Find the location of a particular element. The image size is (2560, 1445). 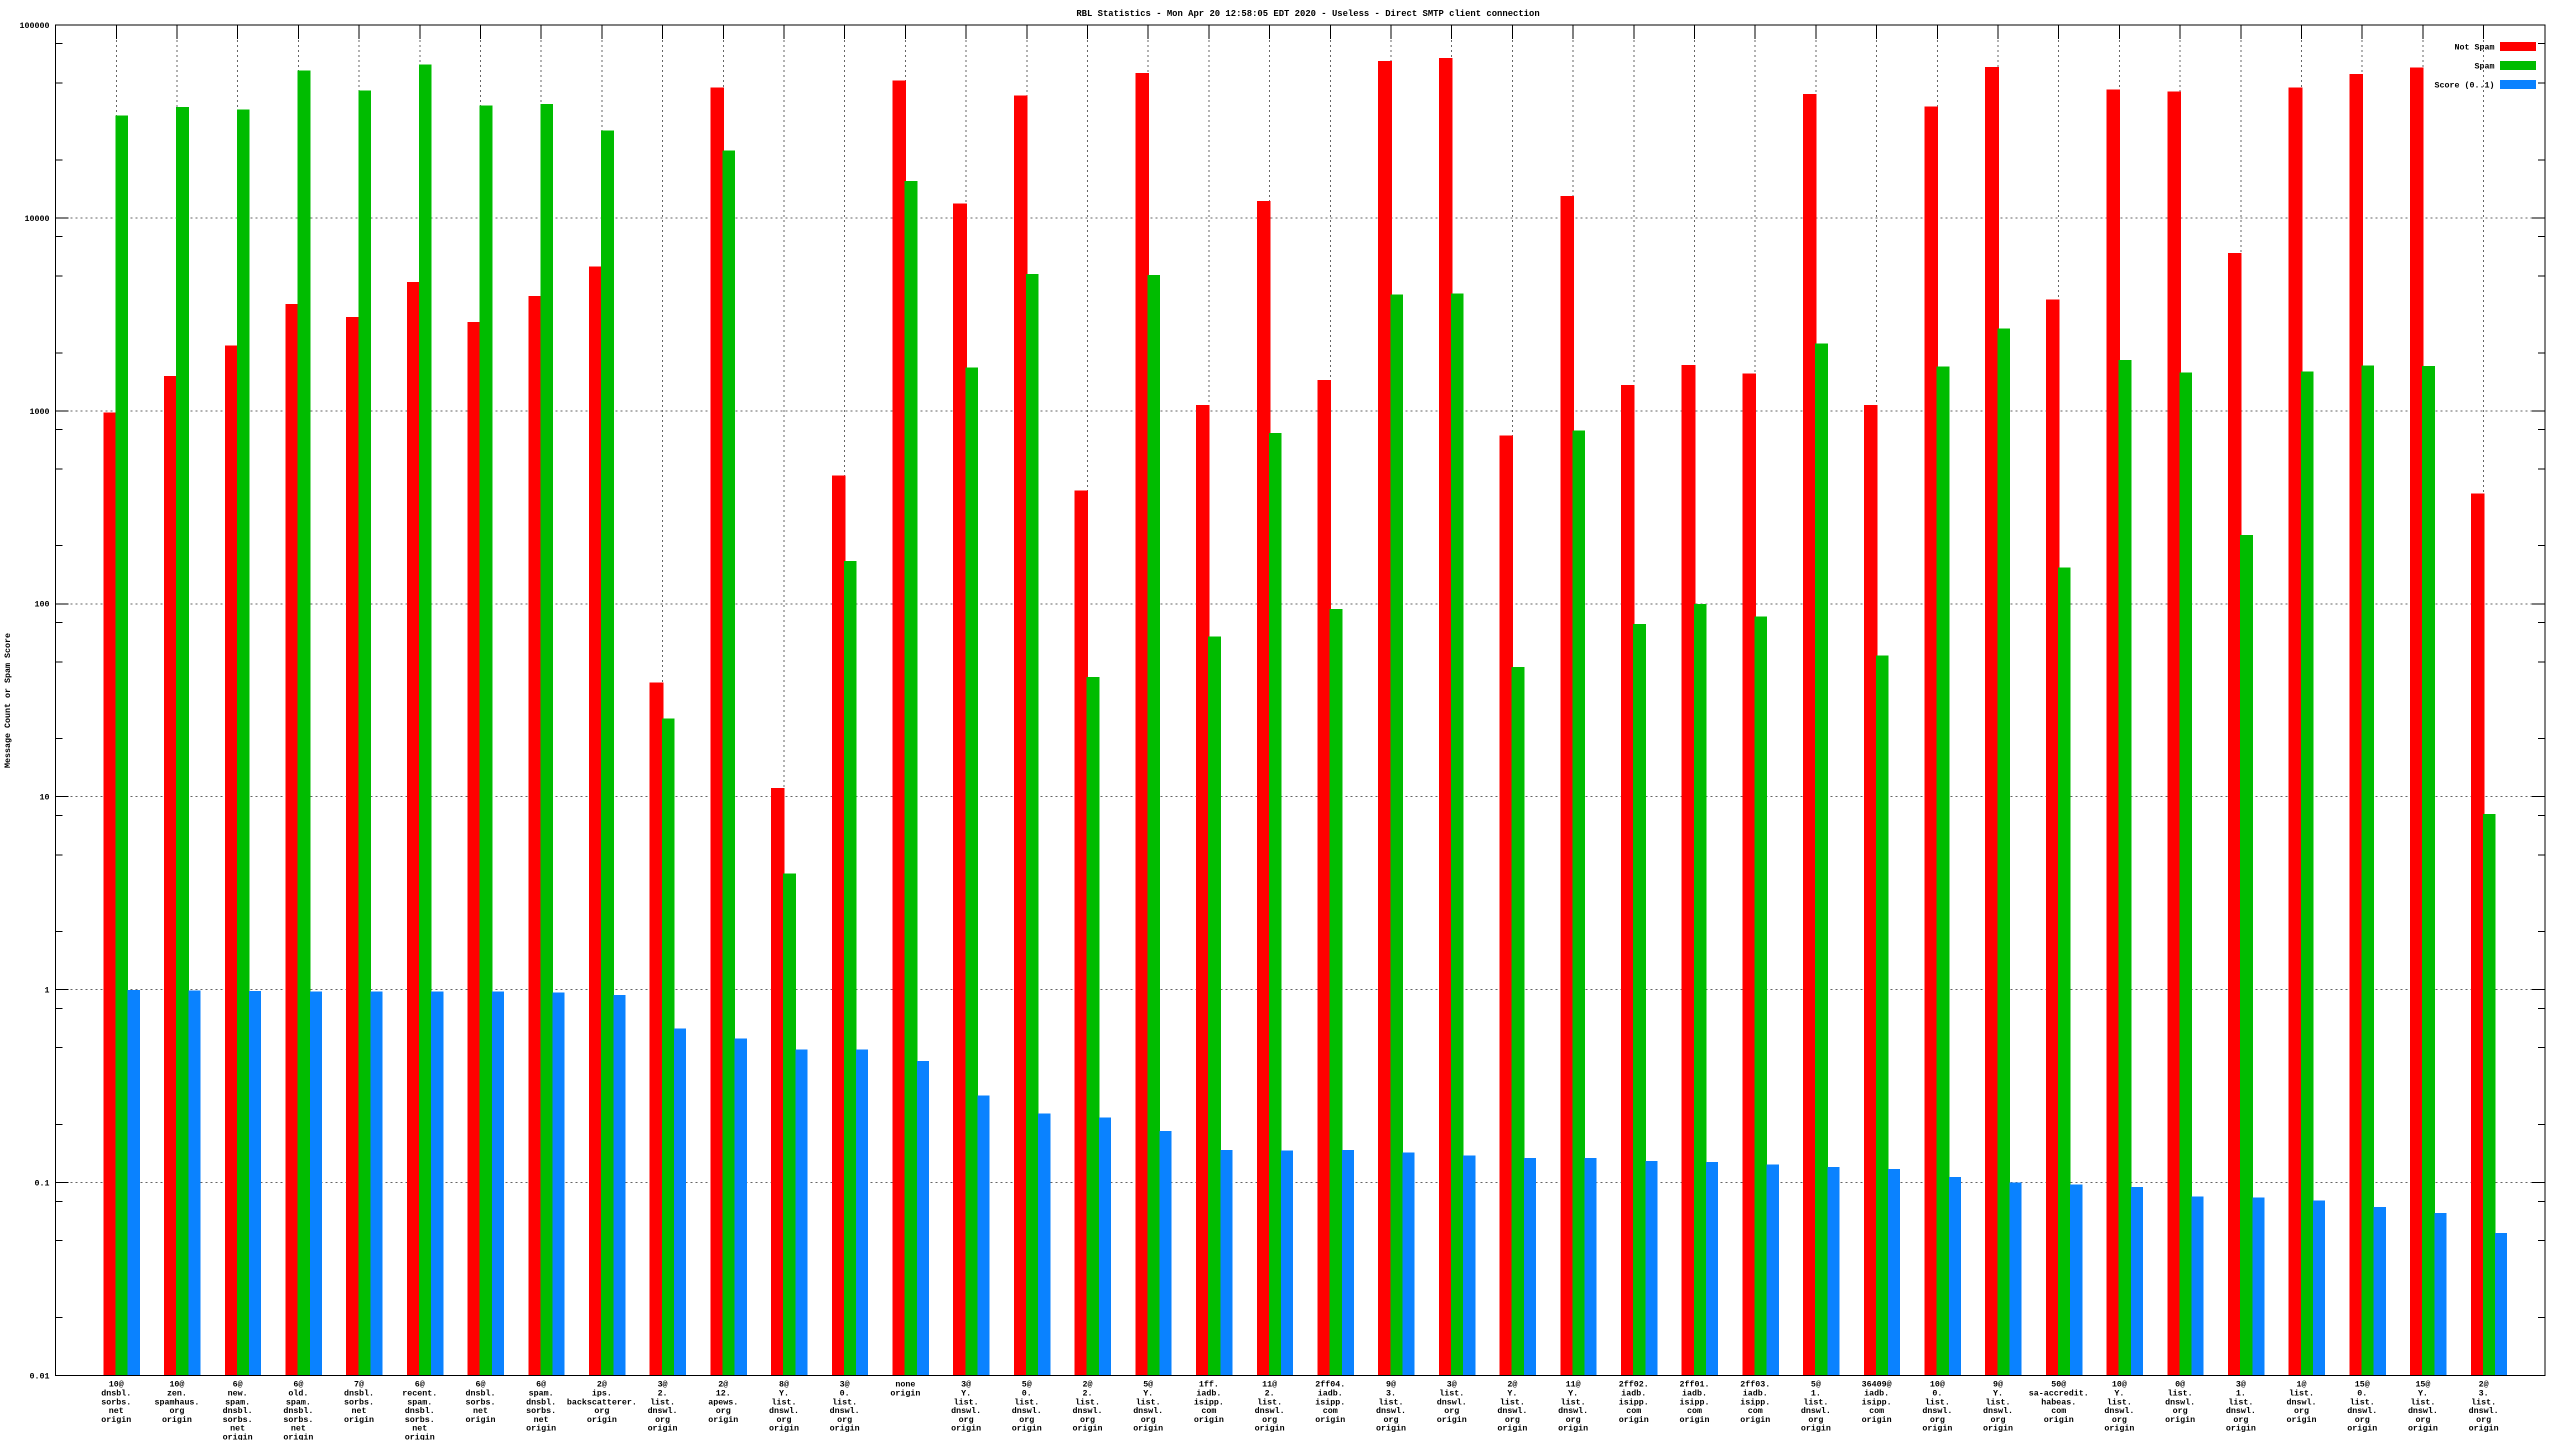

svg-text: sorbs. is located at coordinates (541, 1411).